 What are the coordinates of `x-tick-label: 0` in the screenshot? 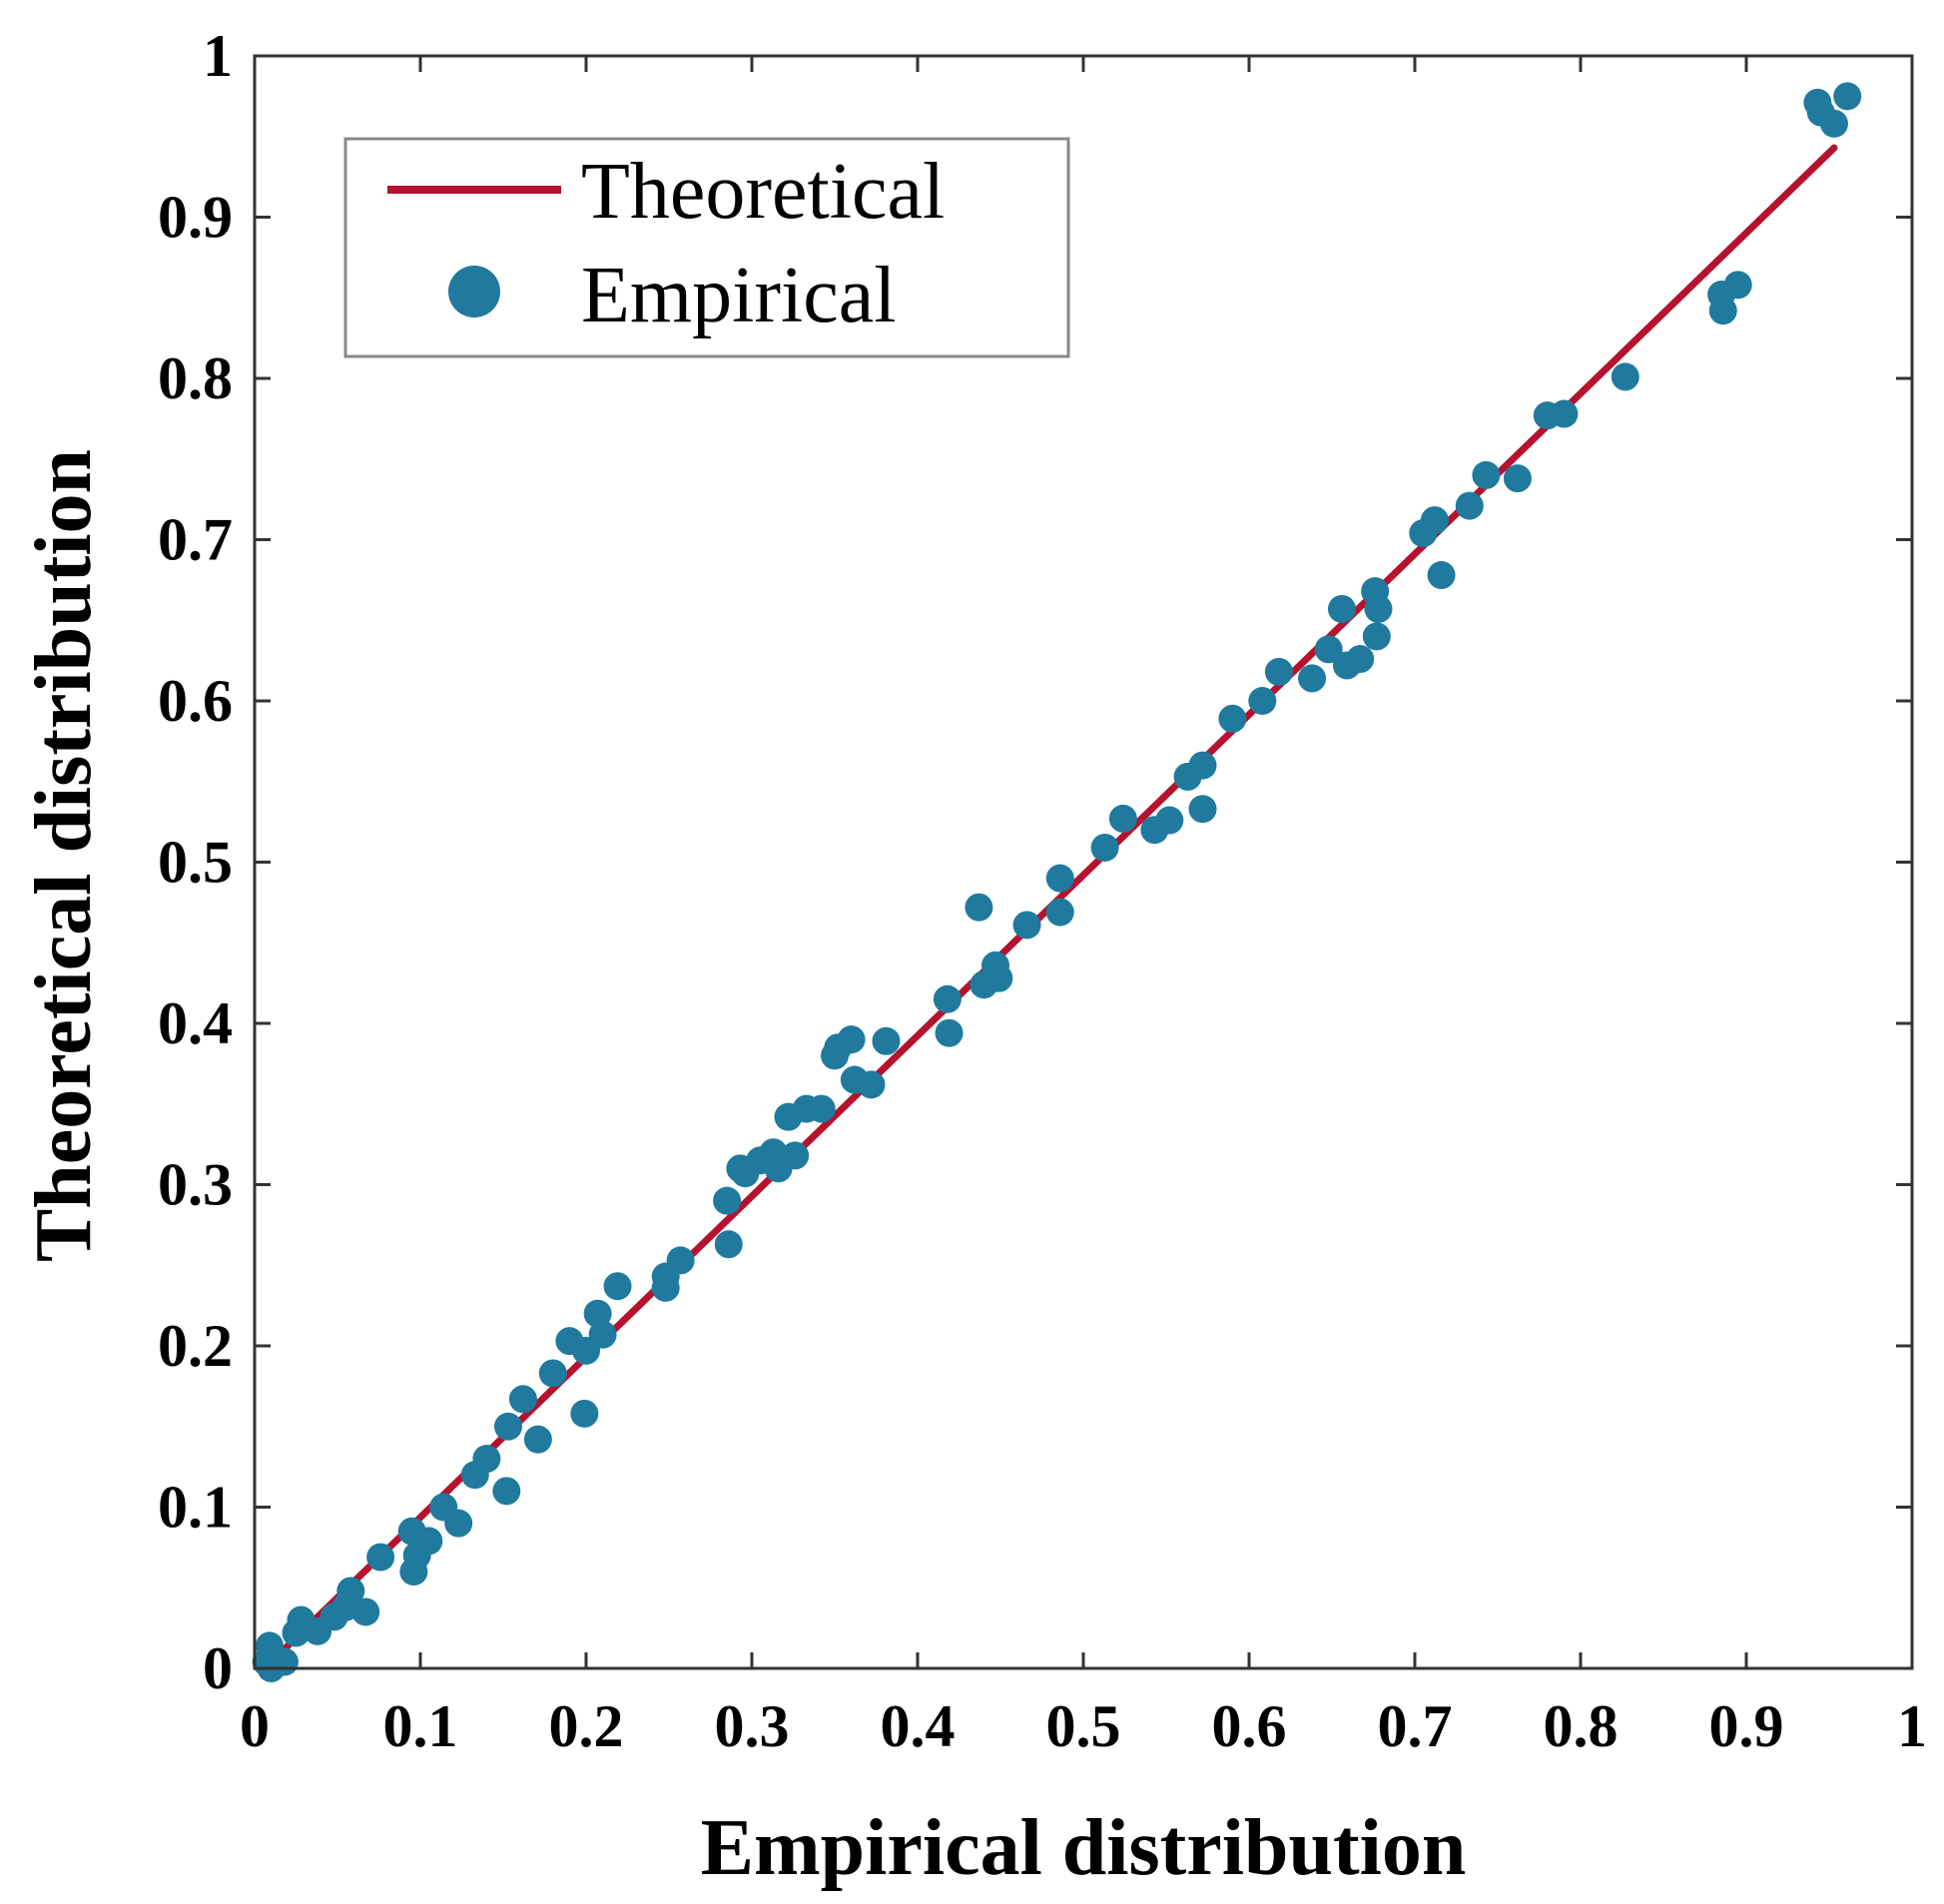 It's located at (255, 1726).